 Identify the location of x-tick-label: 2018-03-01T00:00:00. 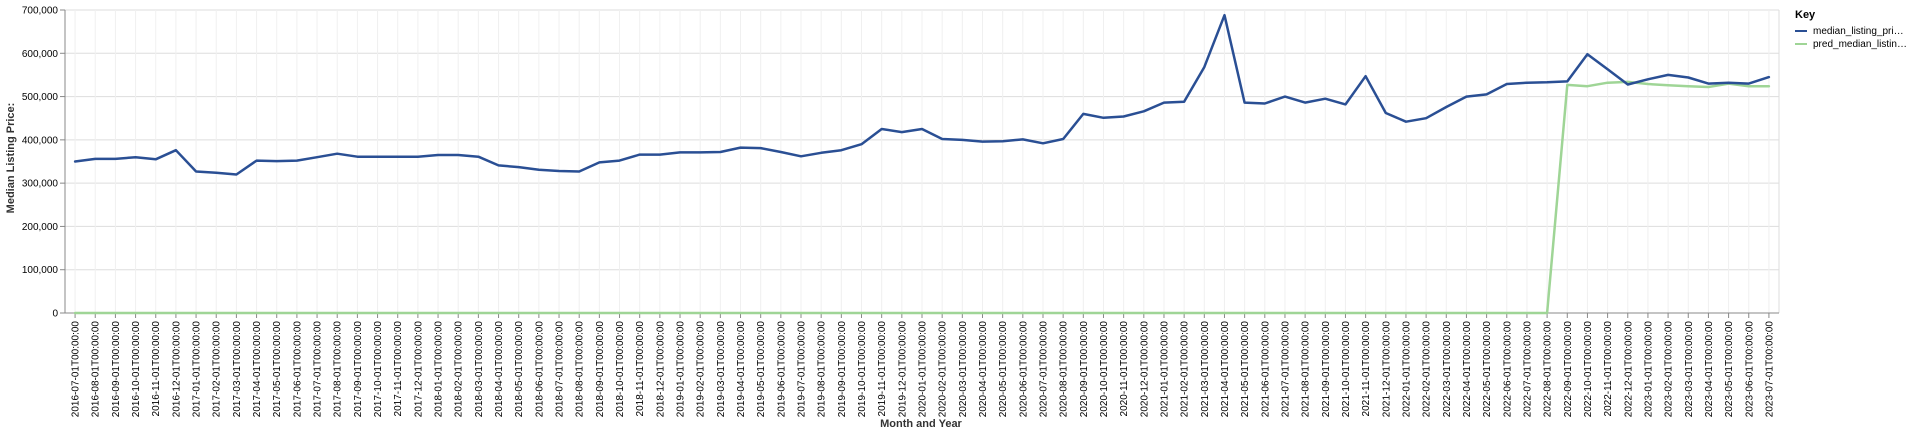
(479, 369).